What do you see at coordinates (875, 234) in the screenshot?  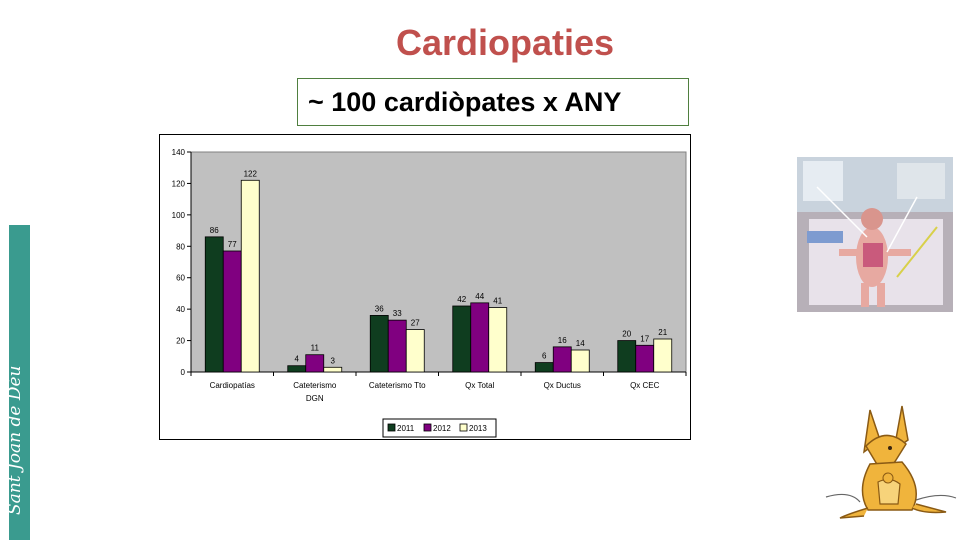 I see `newborn-incubator-photo` at bounding box center [875, 234].